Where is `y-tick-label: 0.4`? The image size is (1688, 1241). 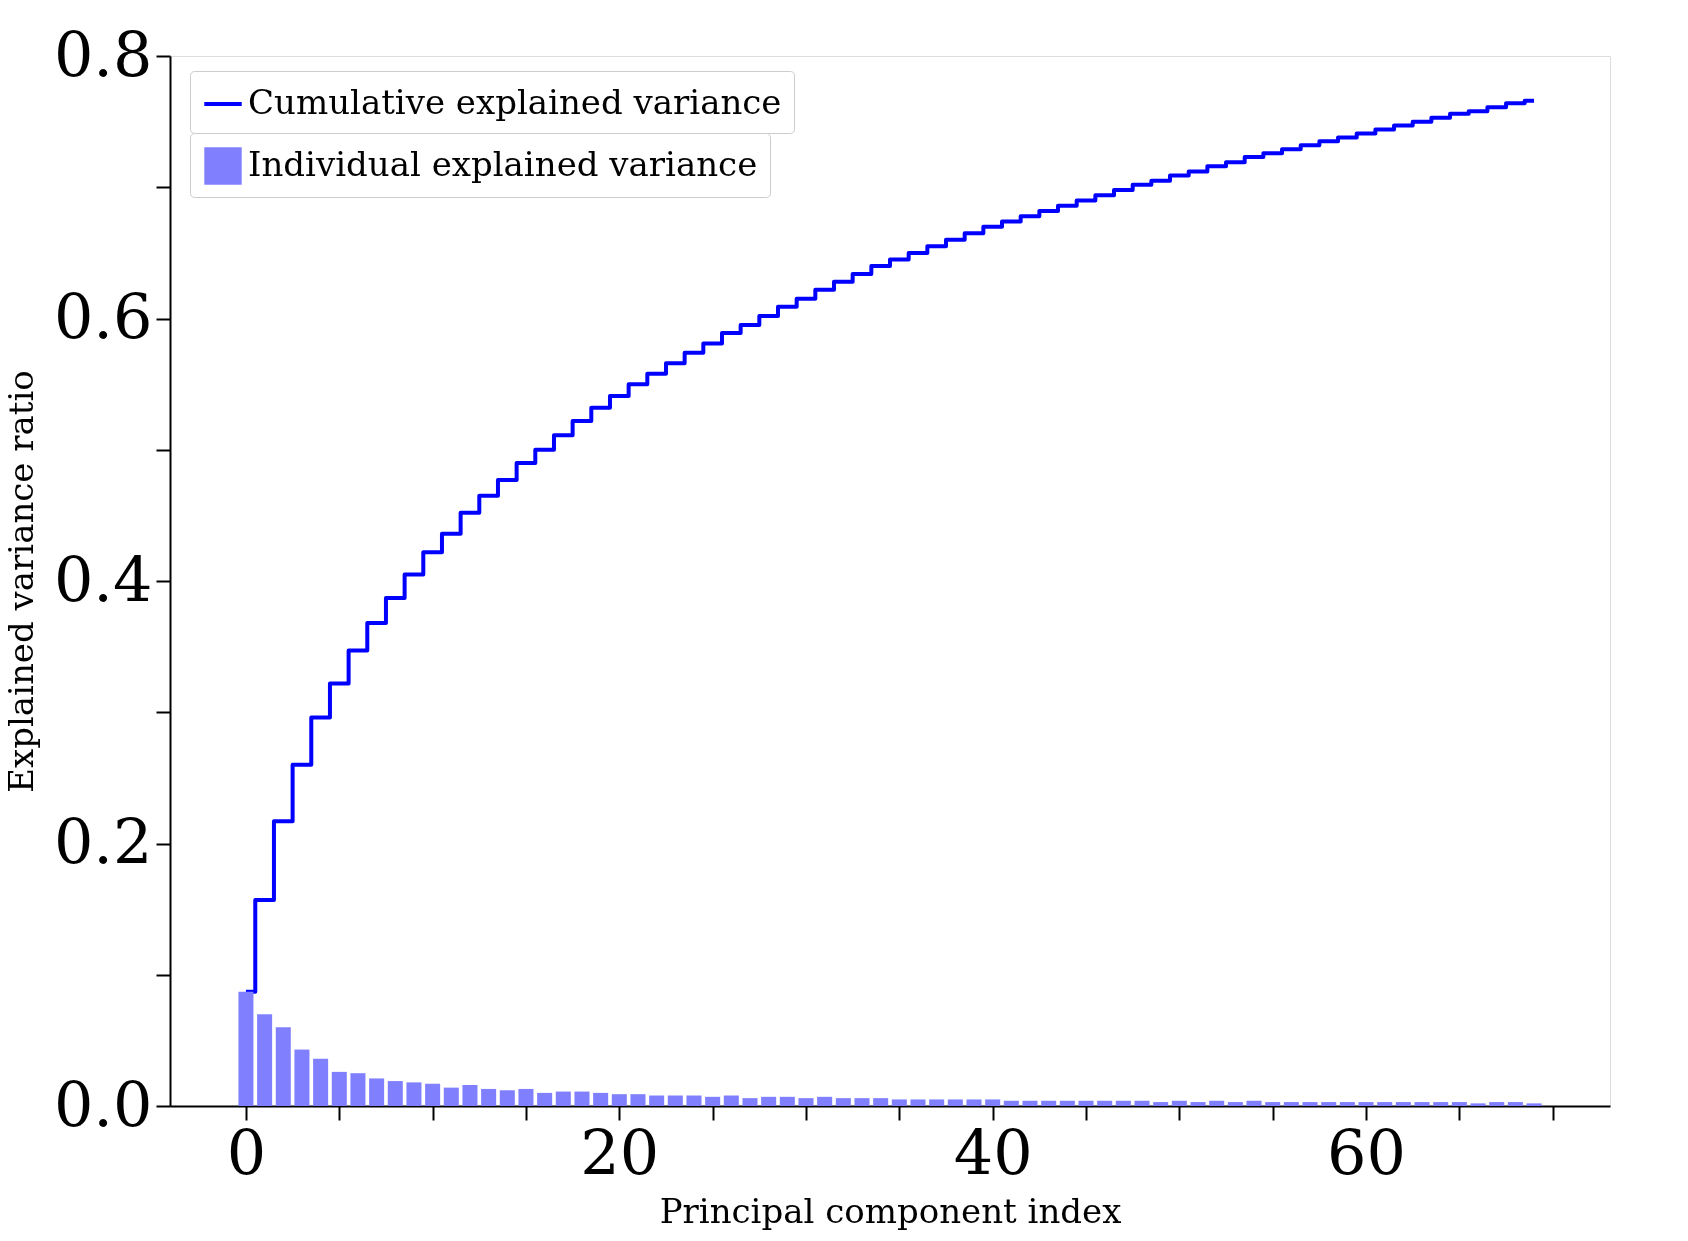 y-tick-label: 0.4 is located at coordinates (103, 579).